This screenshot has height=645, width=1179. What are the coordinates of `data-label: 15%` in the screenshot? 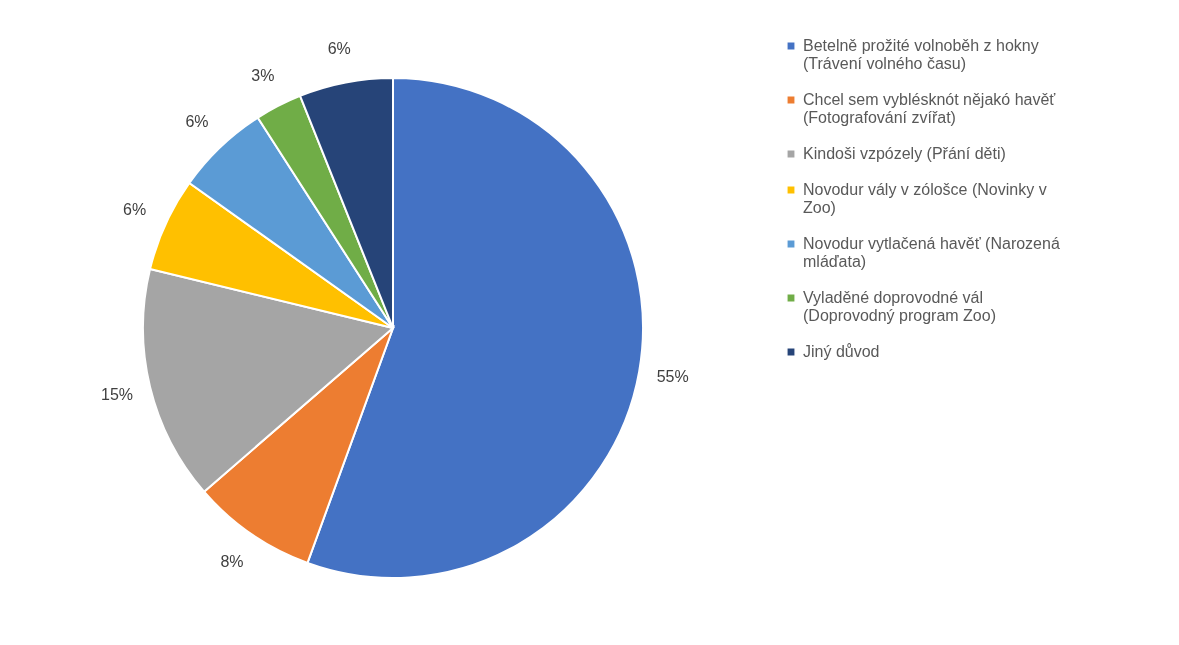 It's located at (117, 394).